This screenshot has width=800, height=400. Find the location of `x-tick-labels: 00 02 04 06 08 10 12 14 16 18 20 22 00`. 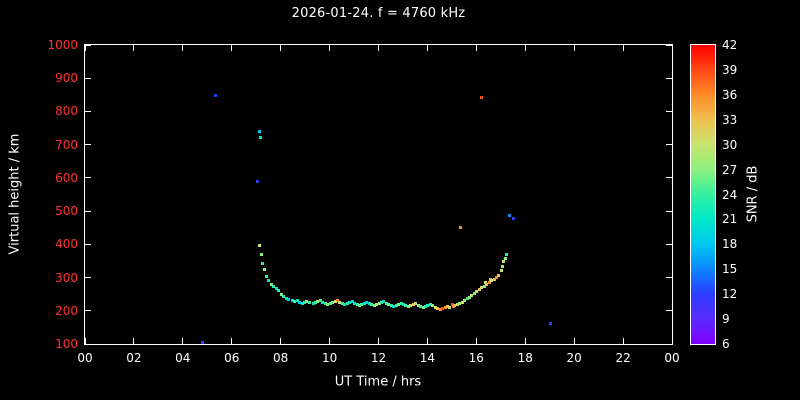

x-tick-labels: 00 02 04 06 08 10 12 14 16 18 20 22 00 is located at coordinates (378, 359).